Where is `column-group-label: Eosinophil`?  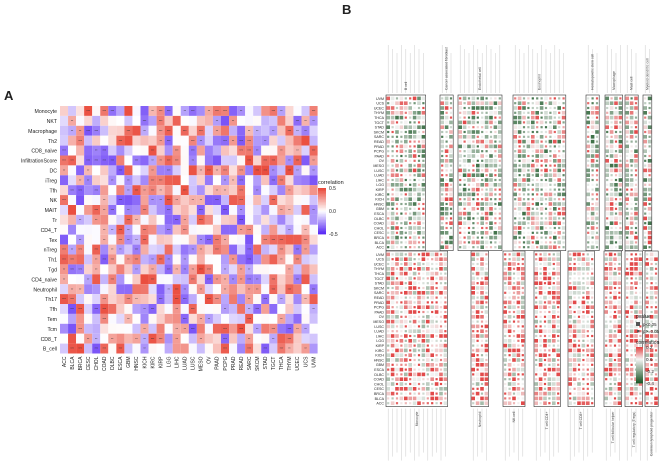 column-group-label: Eosinophil is located at coordinates (539, 82).